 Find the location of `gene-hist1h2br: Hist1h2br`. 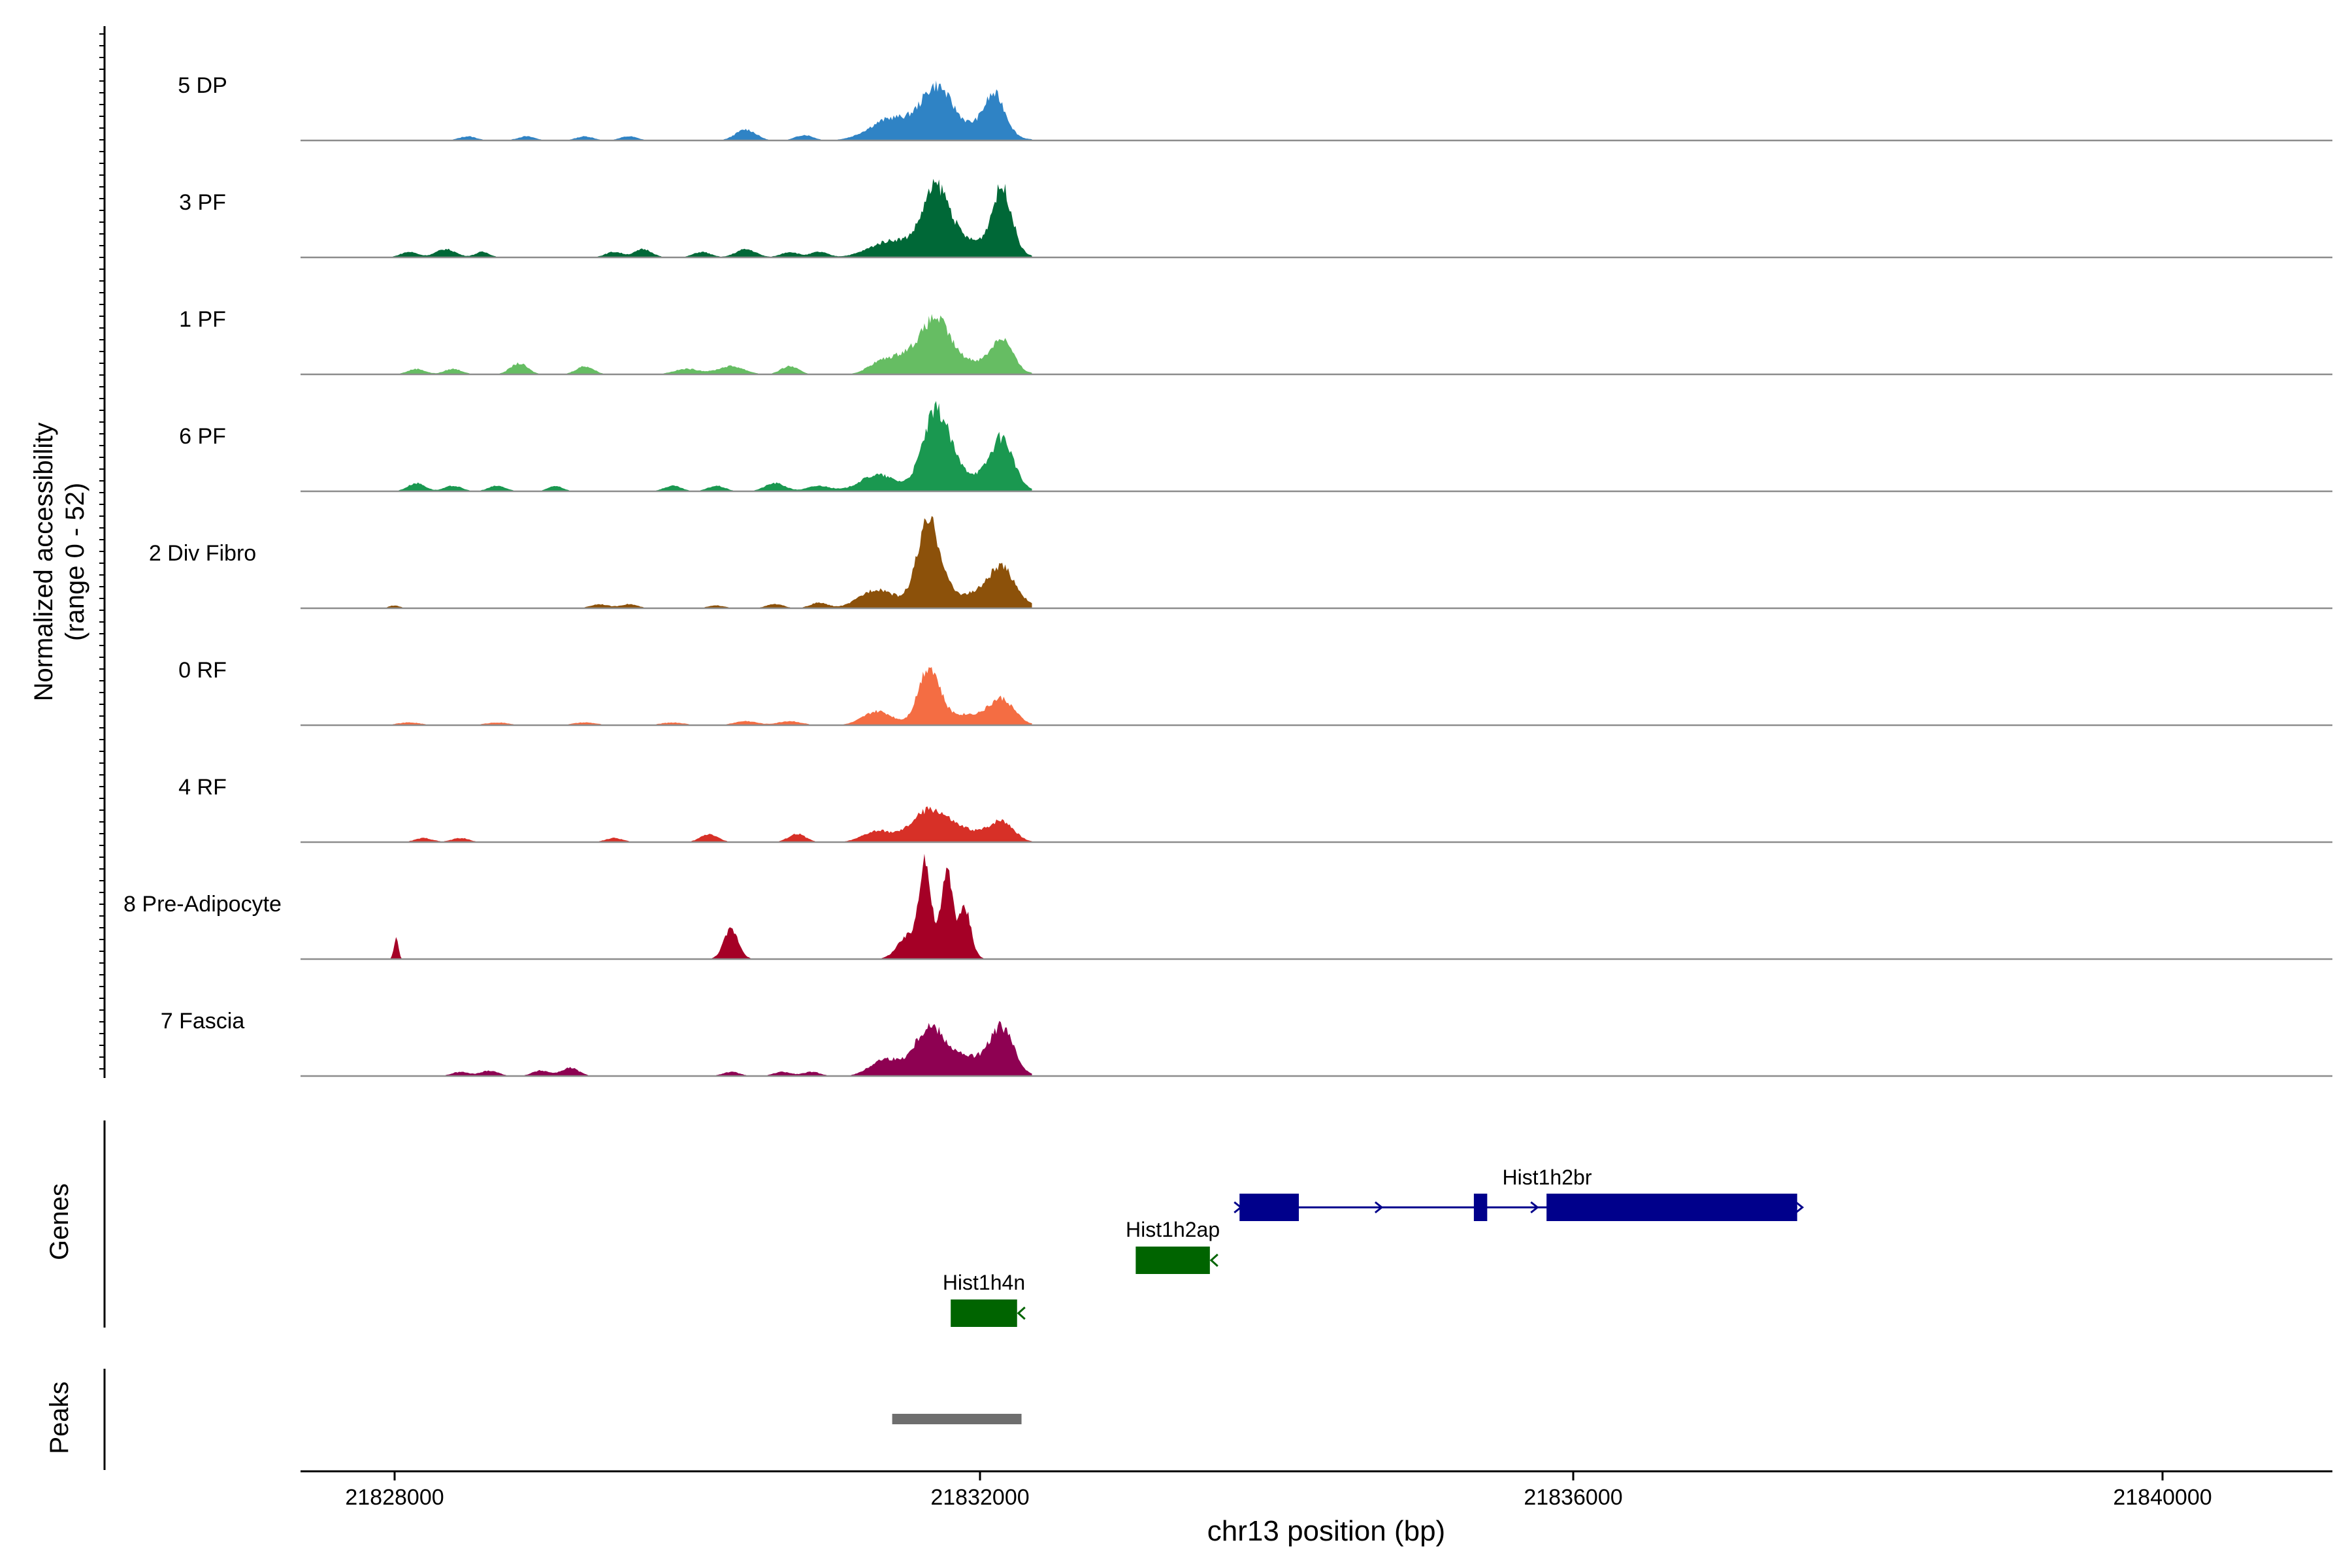

gene-hist1h2br: Hist1h2br is located at coordinates (1519, 1193).